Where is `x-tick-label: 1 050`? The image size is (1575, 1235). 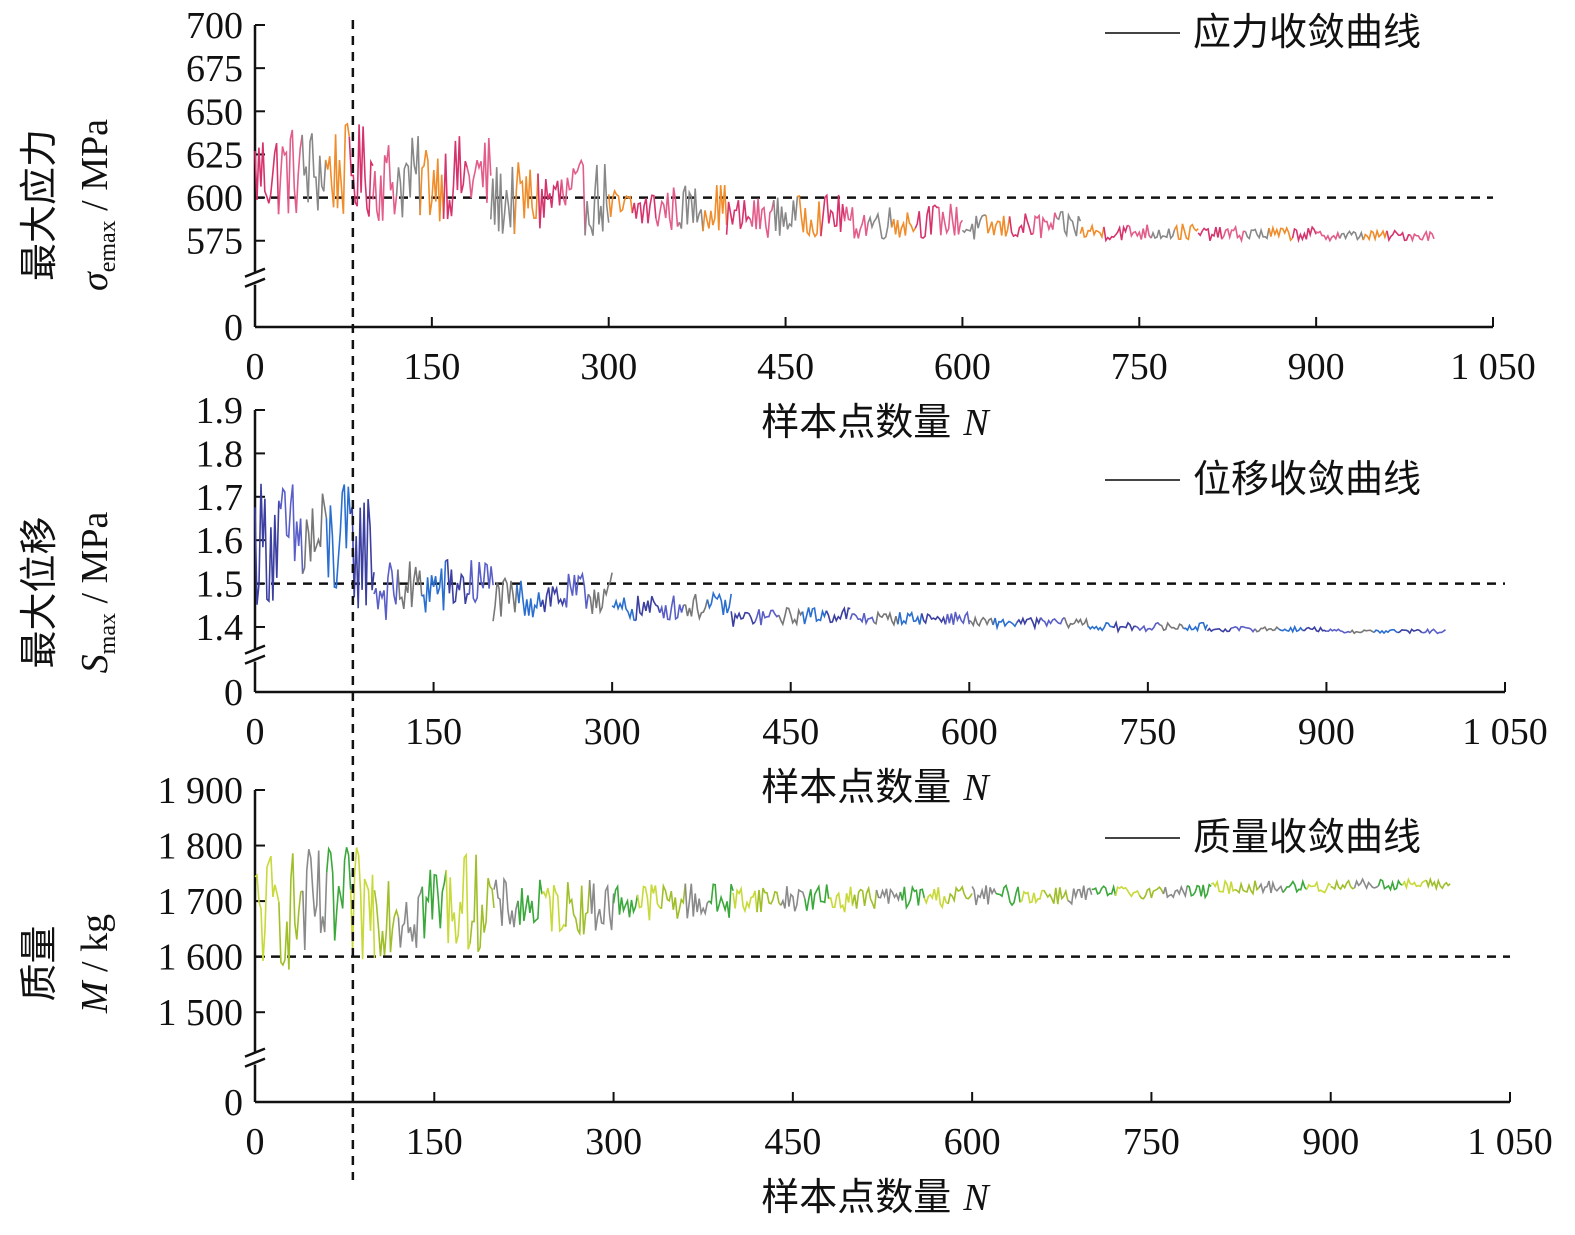
x-tick-label: 1 050 is located at coordinates (1510, 1142).